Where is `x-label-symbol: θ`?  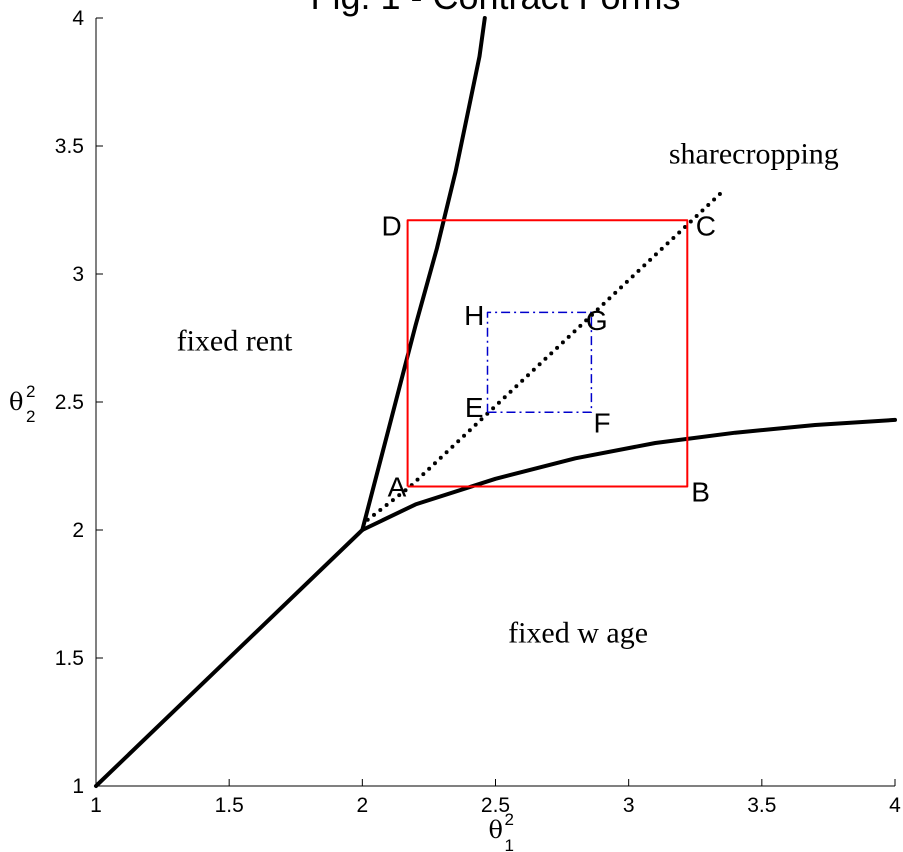 x-label-symbol: θ is located at coordinates (496, 830).